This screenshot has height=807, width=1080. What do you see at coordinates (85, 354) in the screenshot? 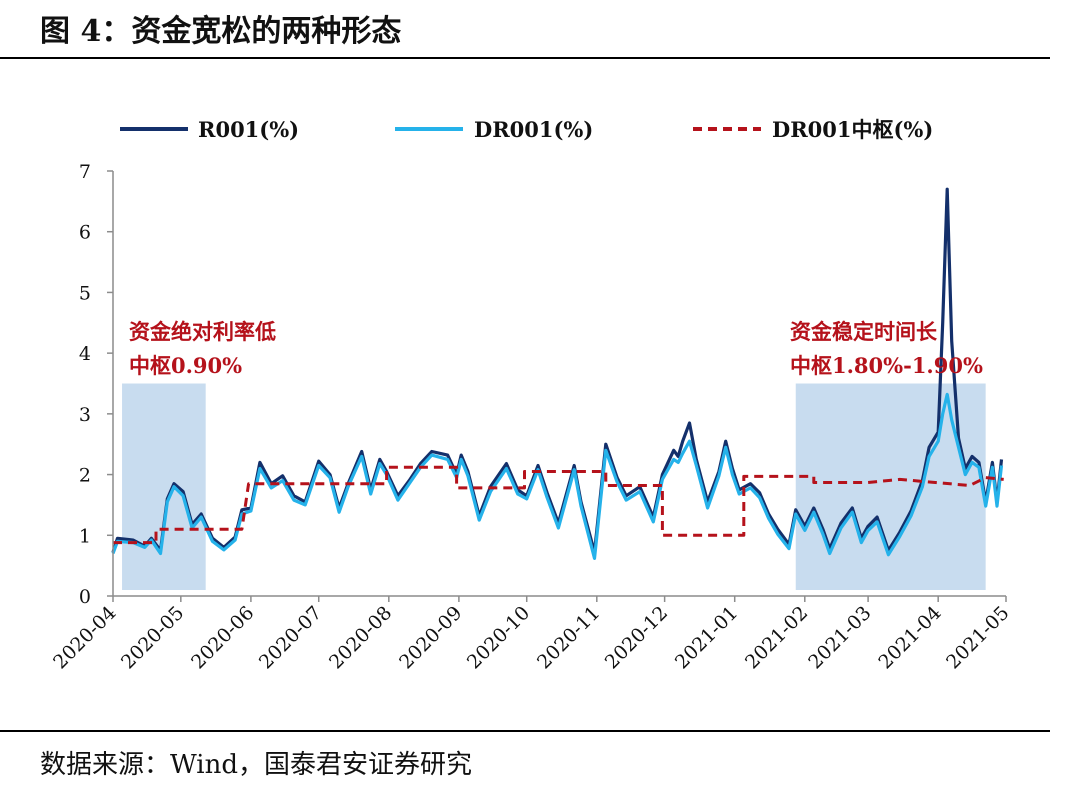
I see `y-tick-label: 4` at bounding box center [85, 354].